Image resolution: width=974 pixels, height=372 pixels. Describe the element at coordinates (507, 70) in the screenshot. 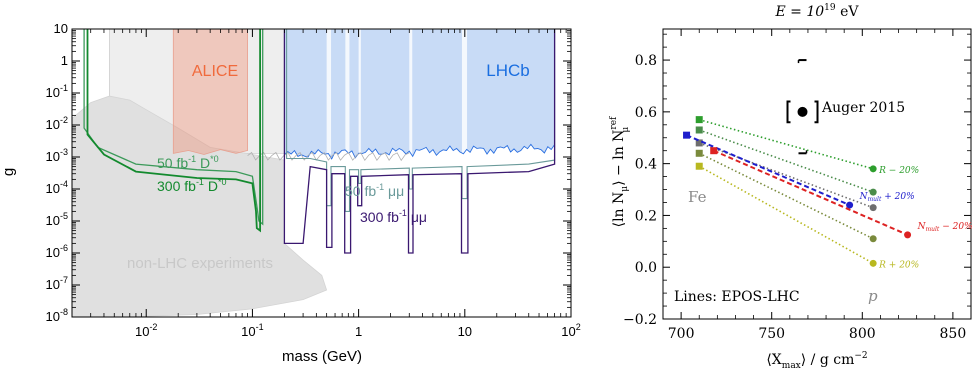

I see `lhcb-label: LHCb` at that location.